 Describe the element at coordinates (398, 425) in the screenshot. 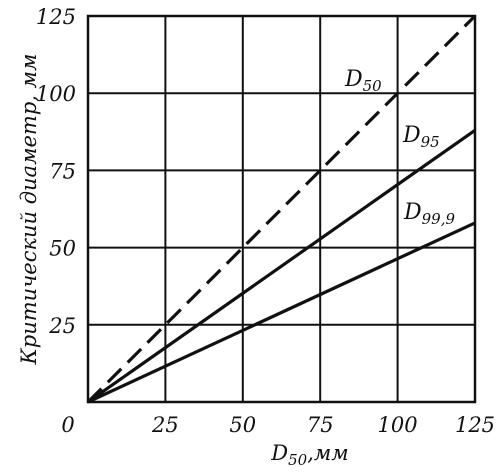

I see `x-tick-label: 100` at that location.